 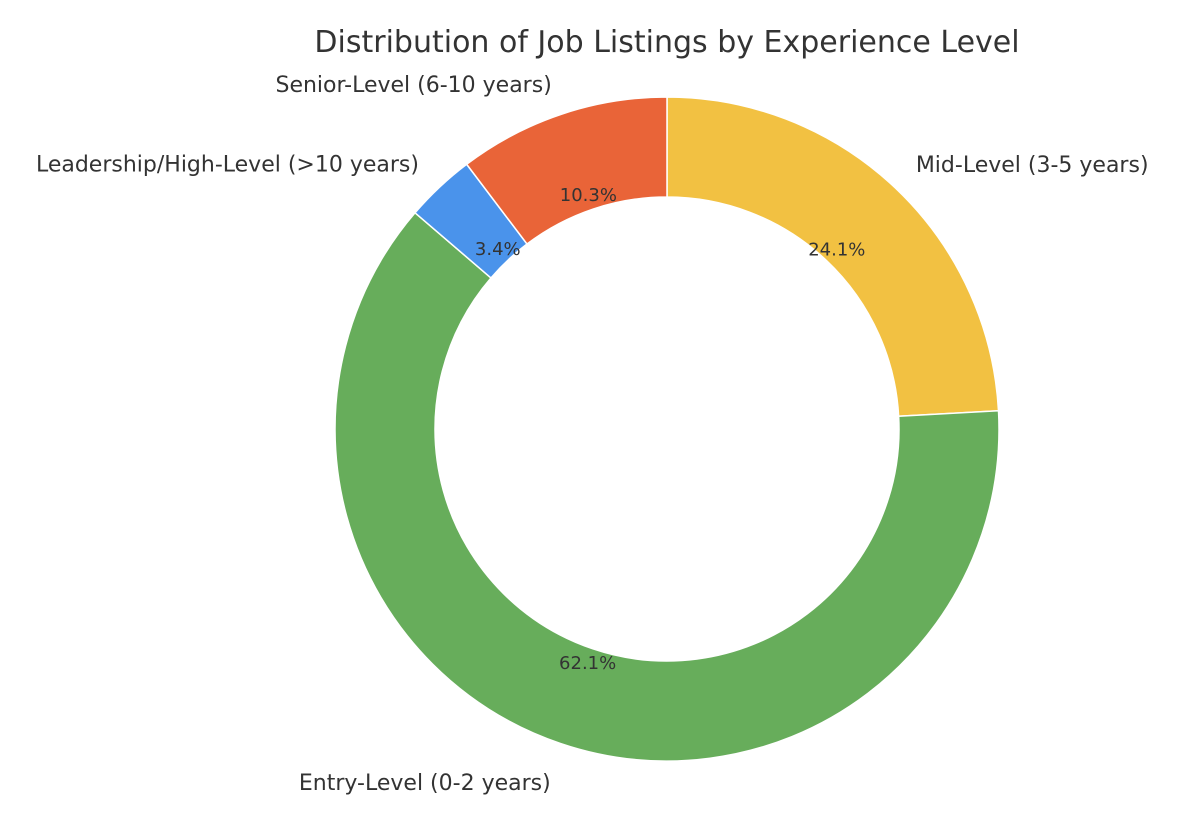 What do you see at coordinates (587, 663) in the screenshot?
I see `pct-label-entry-level-0-2-years: 62.1%` at bounding box center [587, 663].